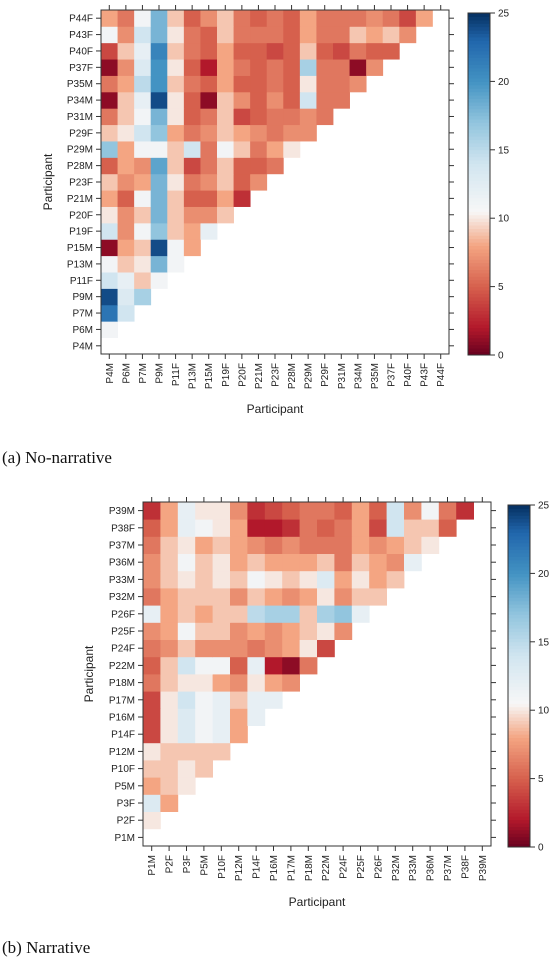  Describe the element at coordinates (122, 597) in the screenshot. I see `y-tick-label: P32M` at that location.